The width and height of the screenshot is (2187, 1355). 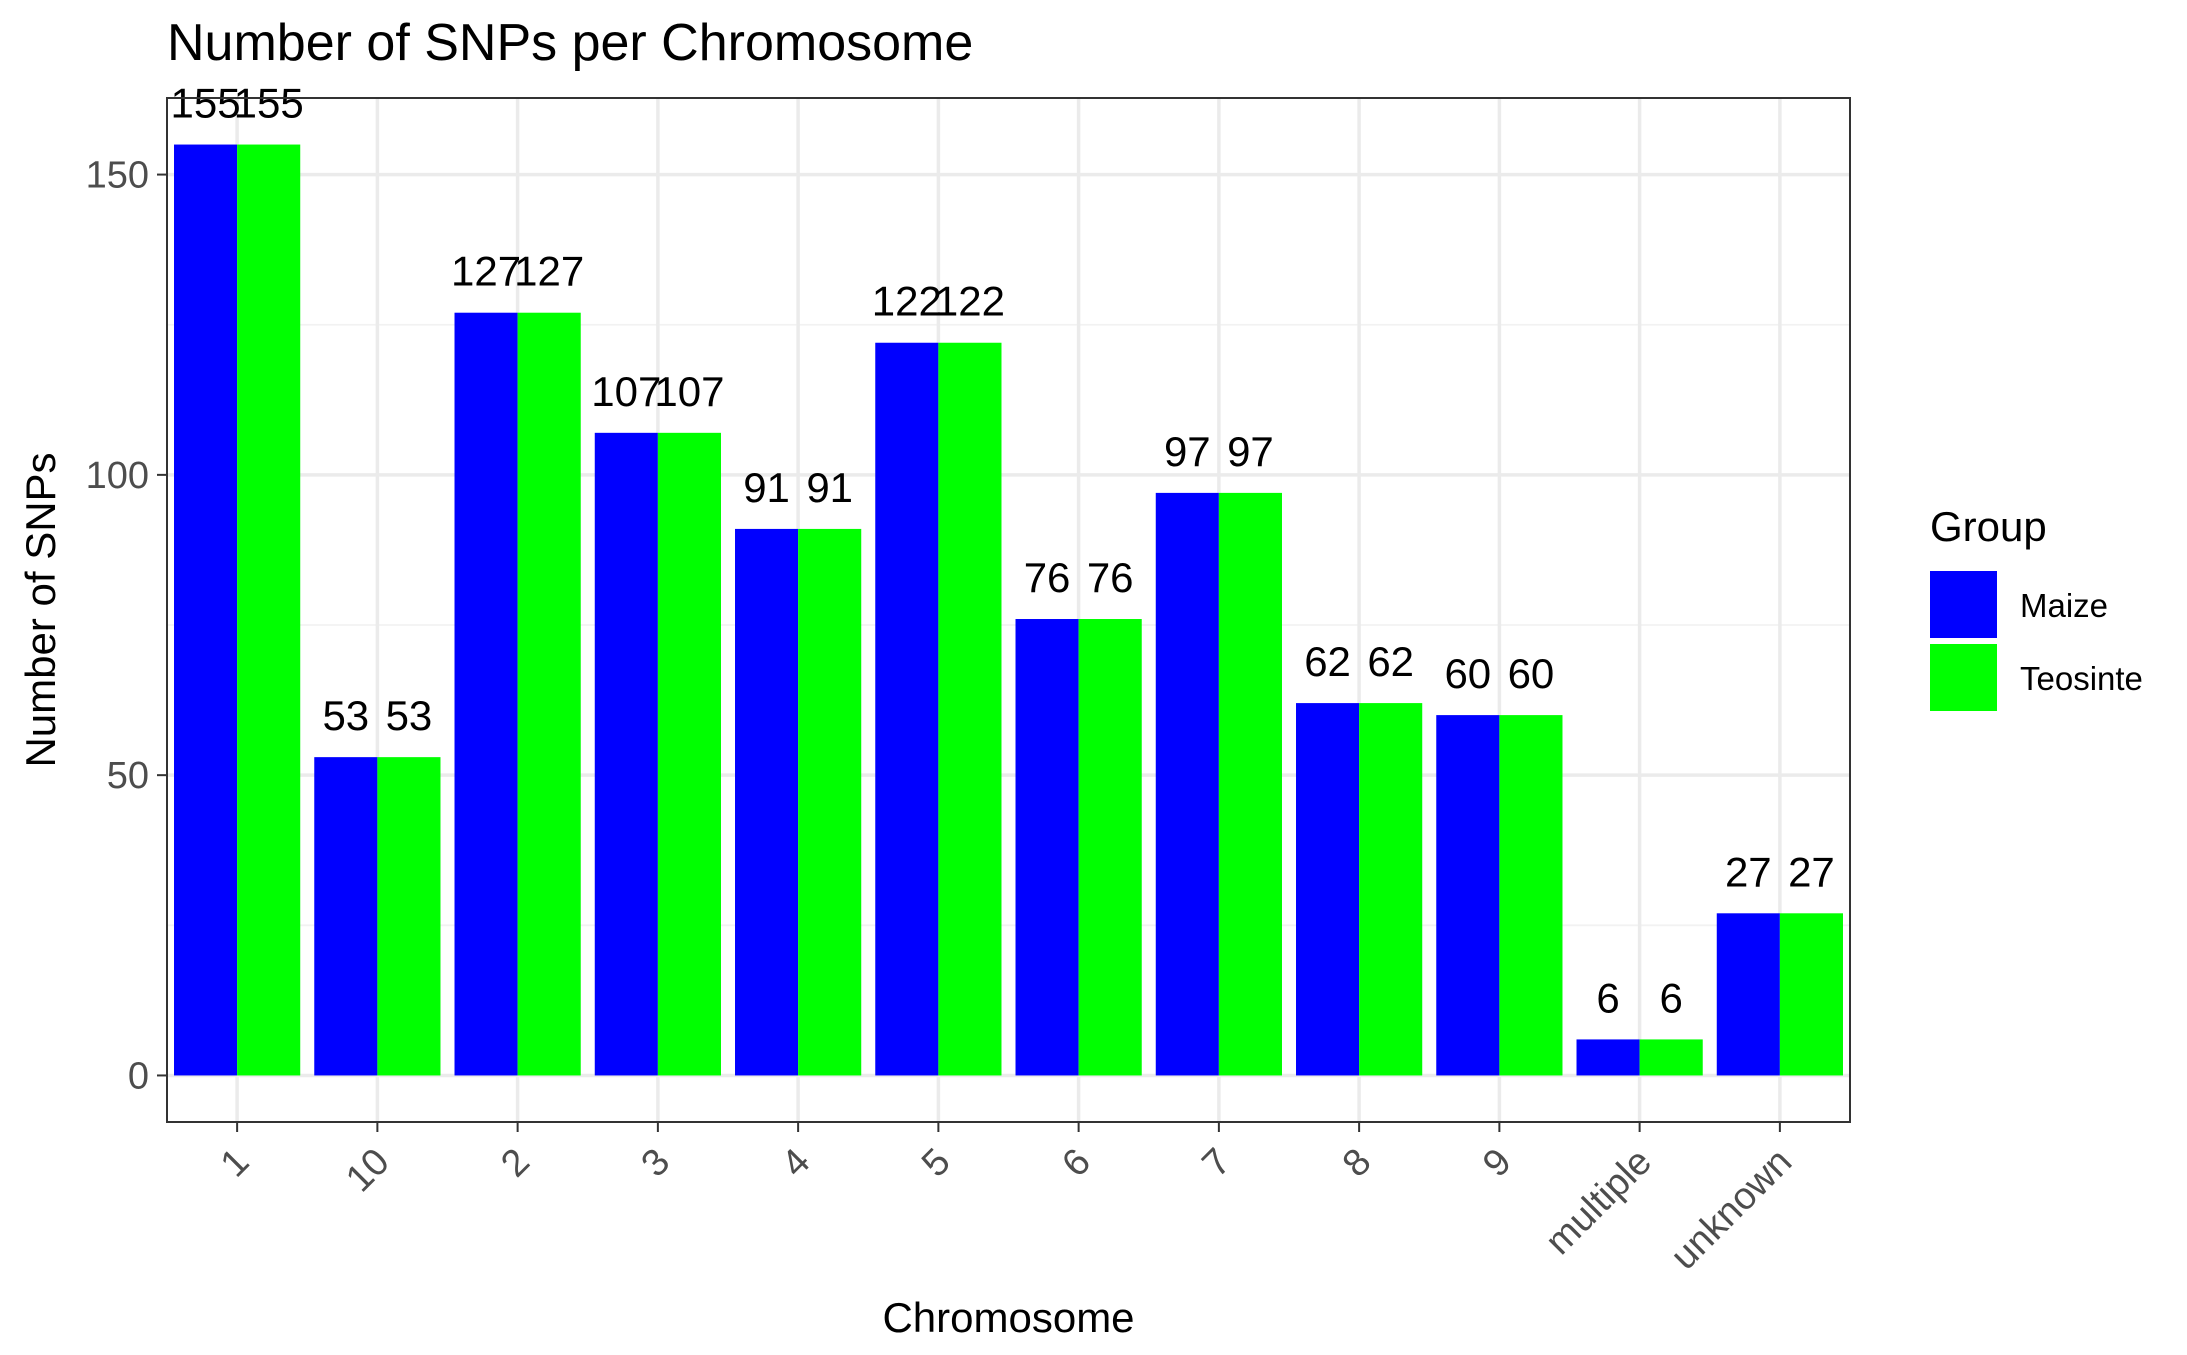 What do you see at coordinates (368, 1171) in the screenshot?
I see `x-tick-label: 10` at bounding box center [368, 1171].